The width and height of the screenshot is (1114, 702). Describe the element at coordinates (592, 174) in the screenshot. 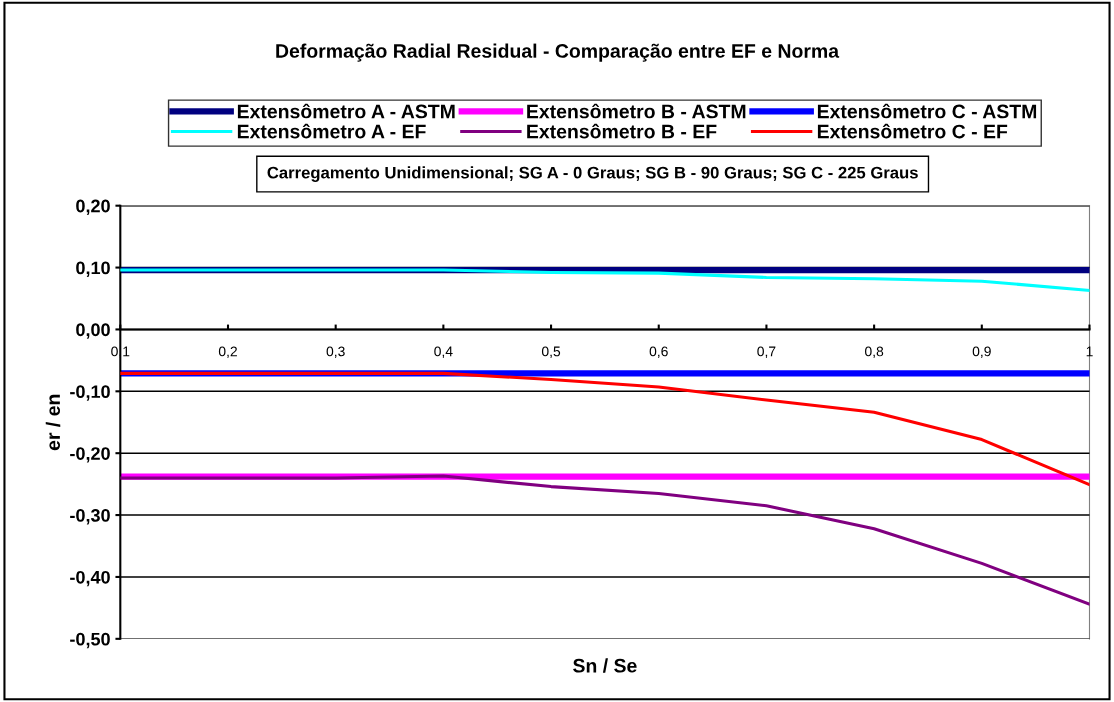

I see `text: Carregamento Unidimensional; SG A - 0 Graus; SG B - 90 Graus; SG C - 225 Graus` at that location.